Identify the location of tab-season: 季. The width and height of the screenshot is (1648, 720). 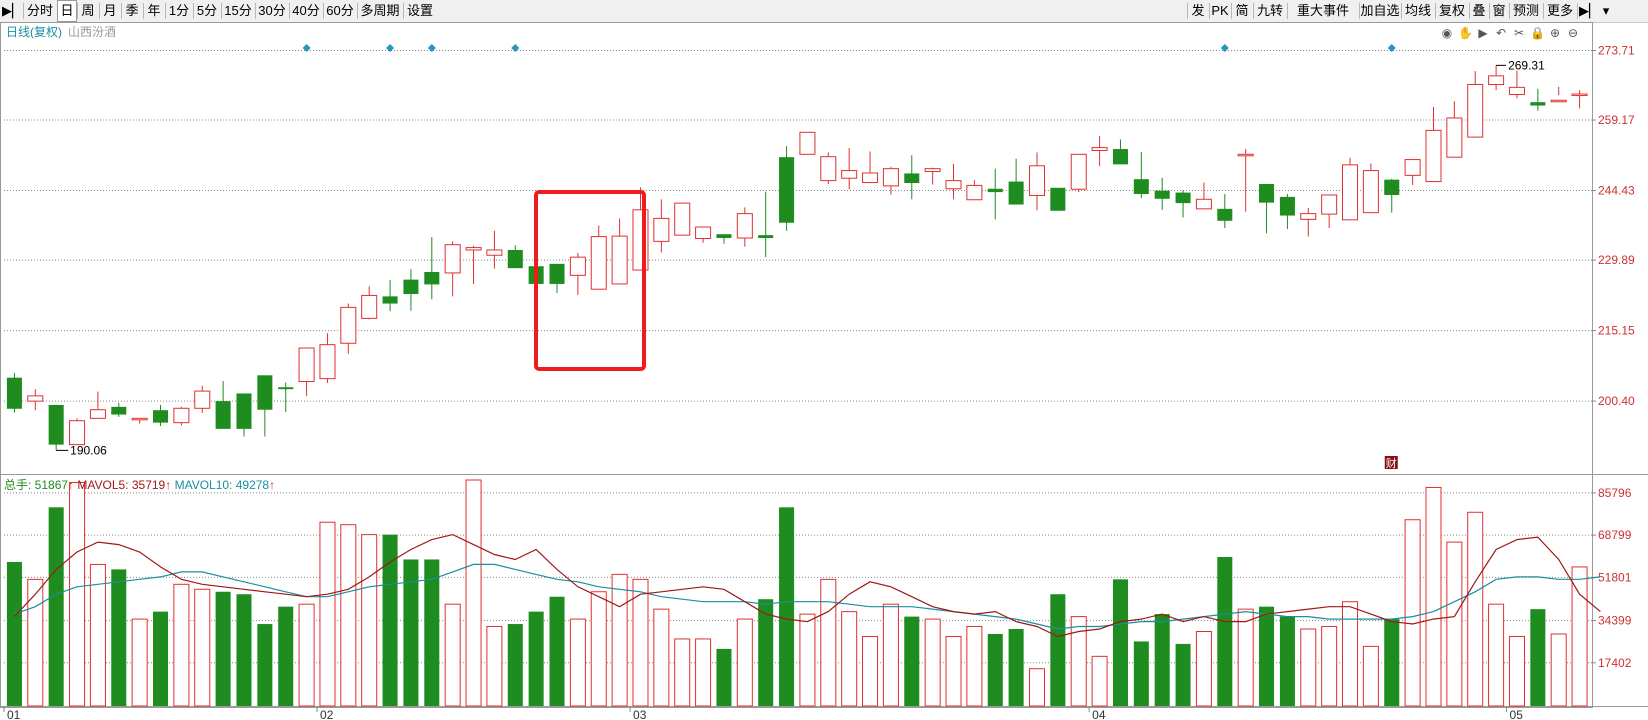
(132, 10).